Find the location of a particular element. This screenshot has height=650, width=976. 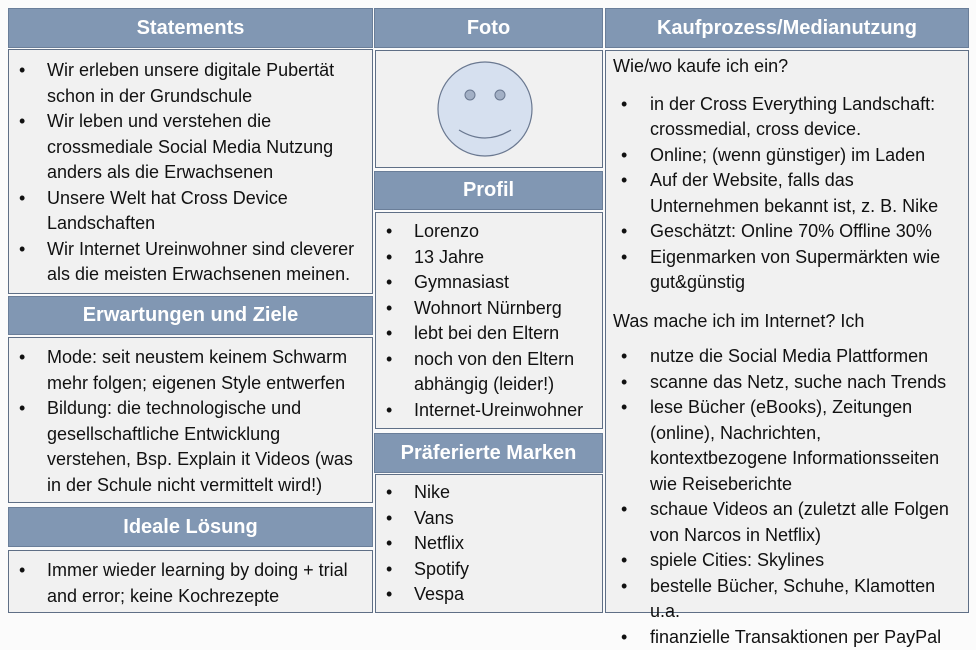

list-item: Online; (wenn günstiger) im Laden is located at coordinates (787, 156).